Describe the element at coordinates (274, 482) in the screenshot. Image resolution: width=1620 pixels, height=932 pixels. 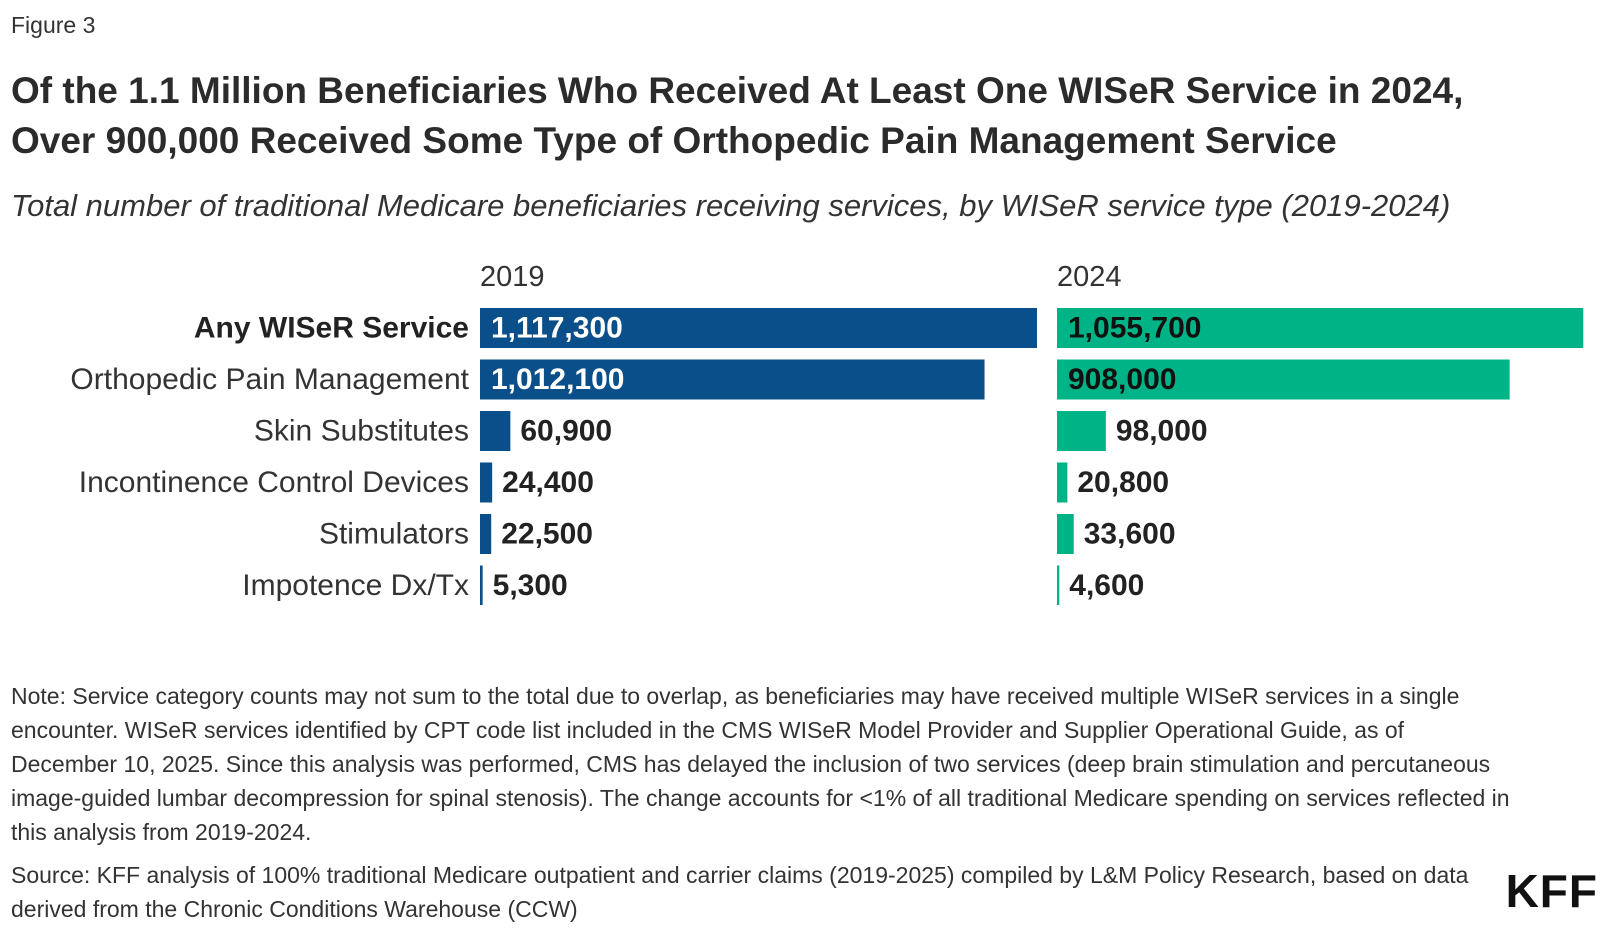
I see `category-label: Incontinence Control Devices` at that location.